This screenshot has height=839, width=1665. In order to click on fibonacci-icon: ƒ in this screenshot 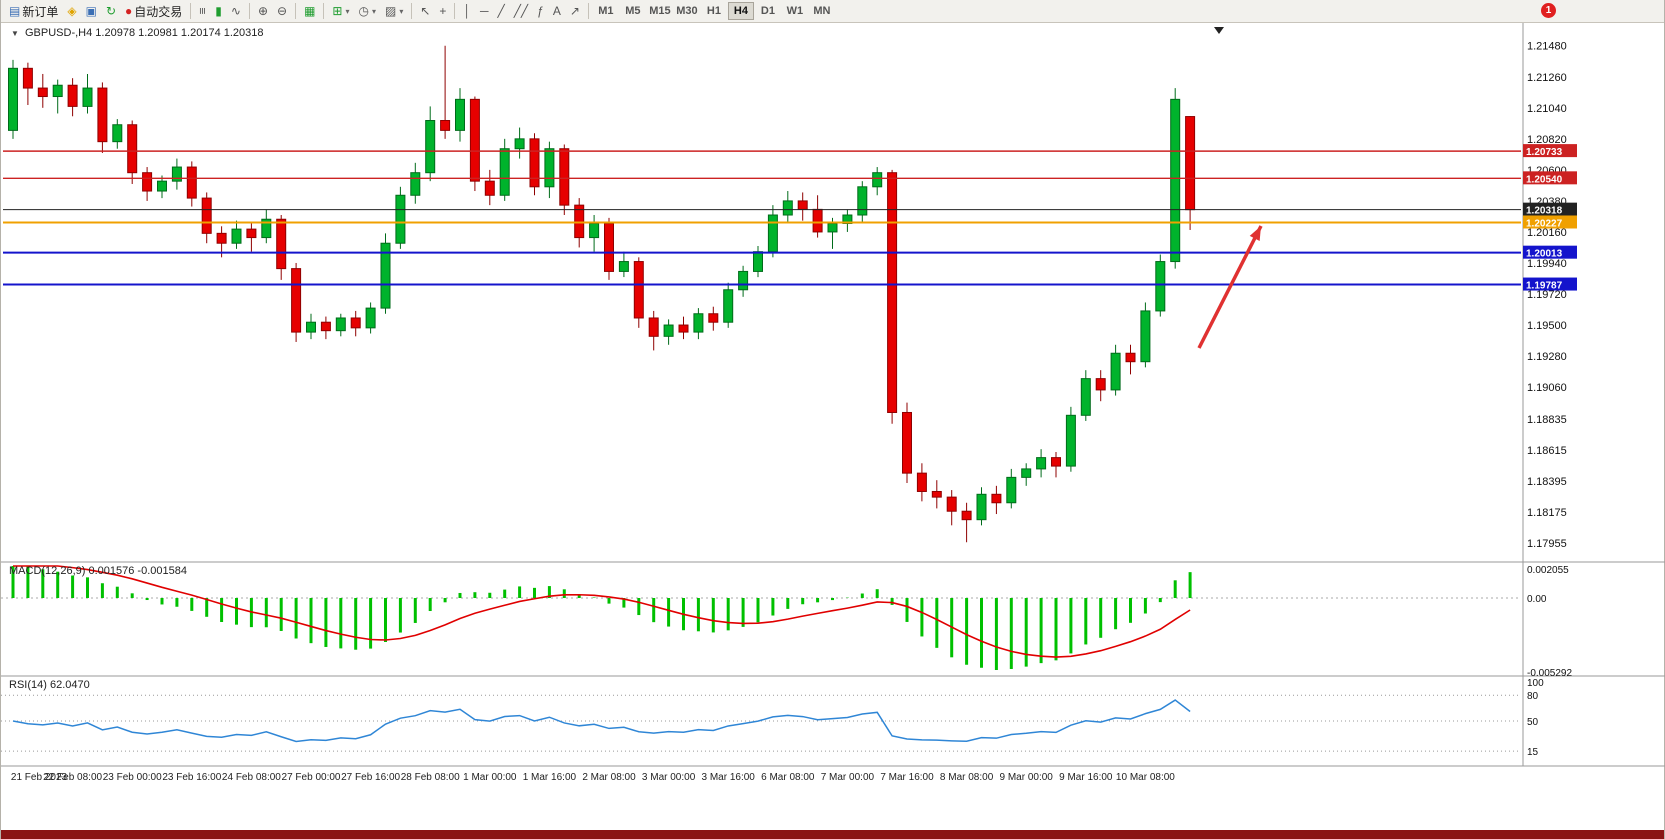, I will do `click(540, 11)`.